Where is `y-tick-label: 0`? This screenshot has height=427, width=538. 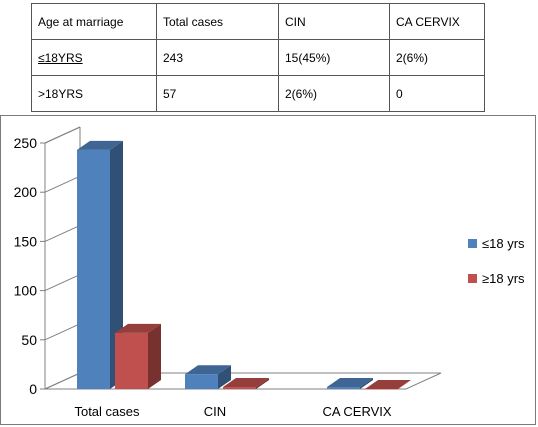 y-tick-label: 0 is located at coordinates (33, 389).